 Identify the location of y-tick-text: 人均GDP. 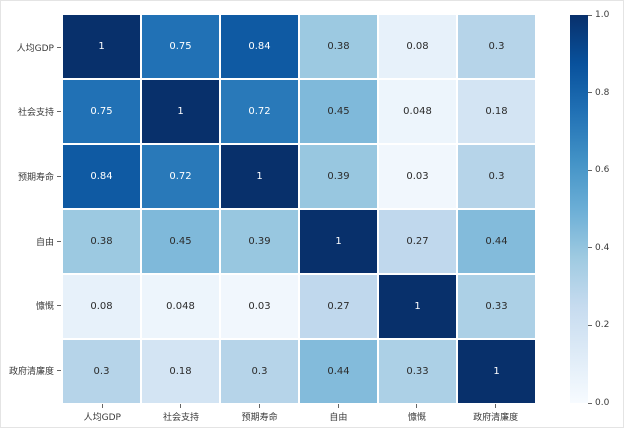
(35, 48).